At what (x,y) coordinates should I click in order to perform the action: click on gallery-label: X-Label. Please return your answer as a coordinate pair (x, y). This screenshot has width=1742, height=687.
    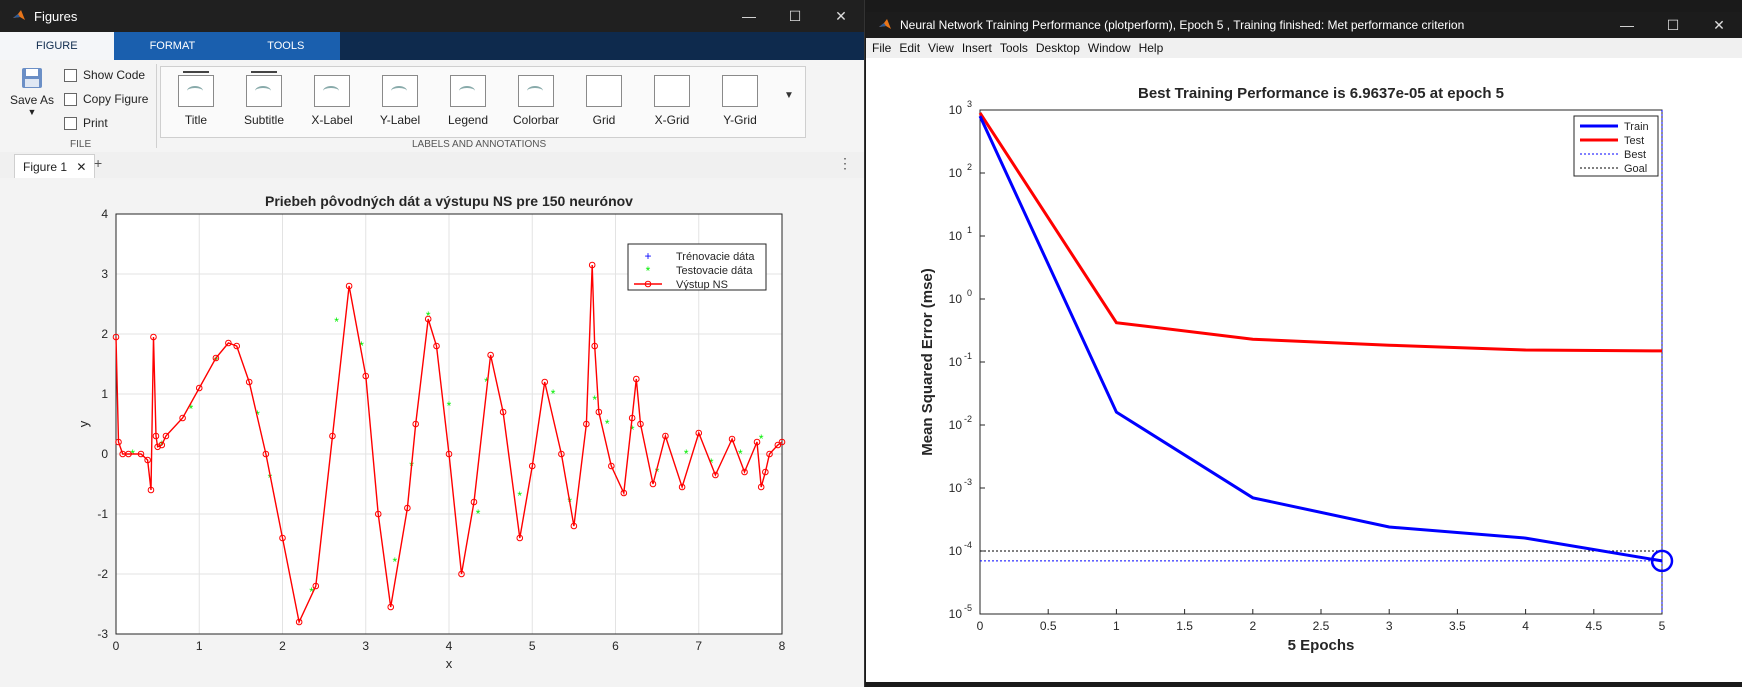
    Looking at the image, I should click on (332, 120).